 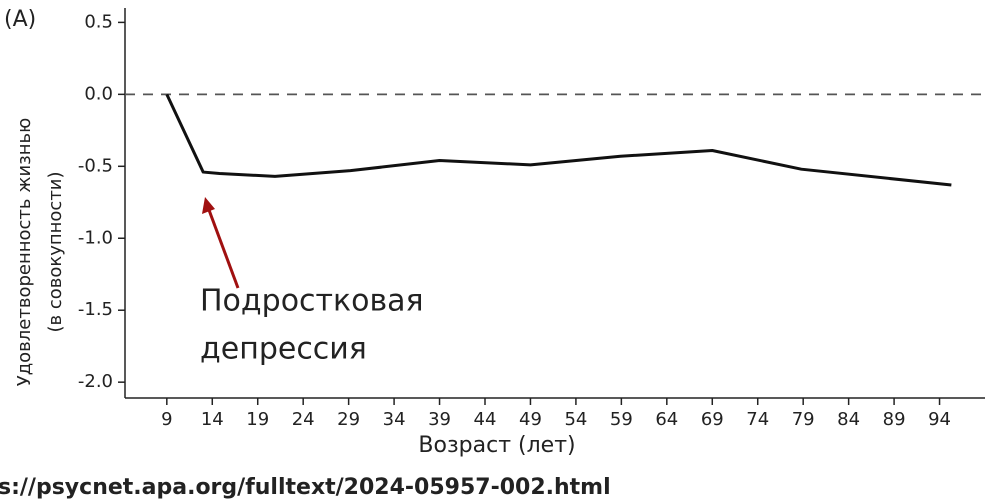 What do you see at coordinates (303, 419) in the screenshot?
I see `x-tick-label: 24` at bounding box center [303, 419].